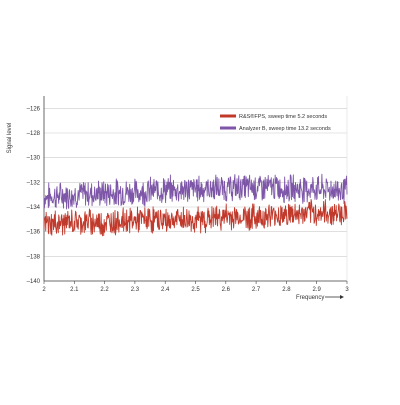 Image resolution: width=400 pixels, height=405 pixels. What do you see at coordinates (165, 290) in the screenshot?
I see `x-tick-label: 2.4` at bounding box center [165, 290].